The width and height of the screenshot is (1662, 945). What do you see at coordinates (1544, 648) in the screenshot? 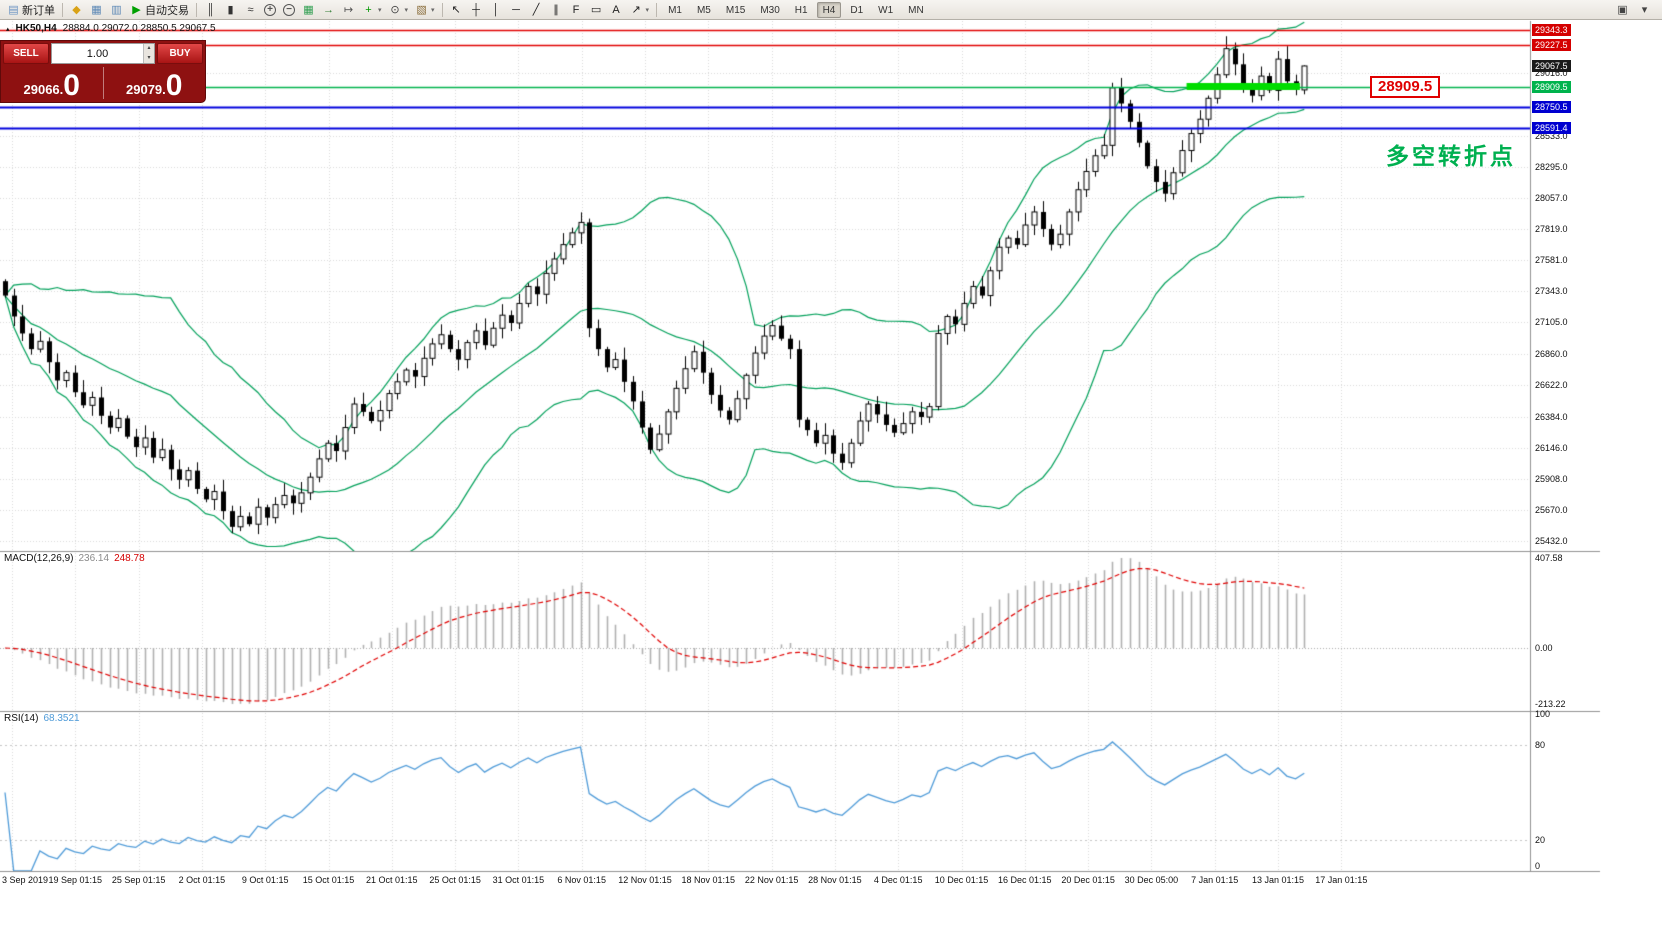
I see `macd-scale-label: 0.00` at bounding box center [1544, 648].